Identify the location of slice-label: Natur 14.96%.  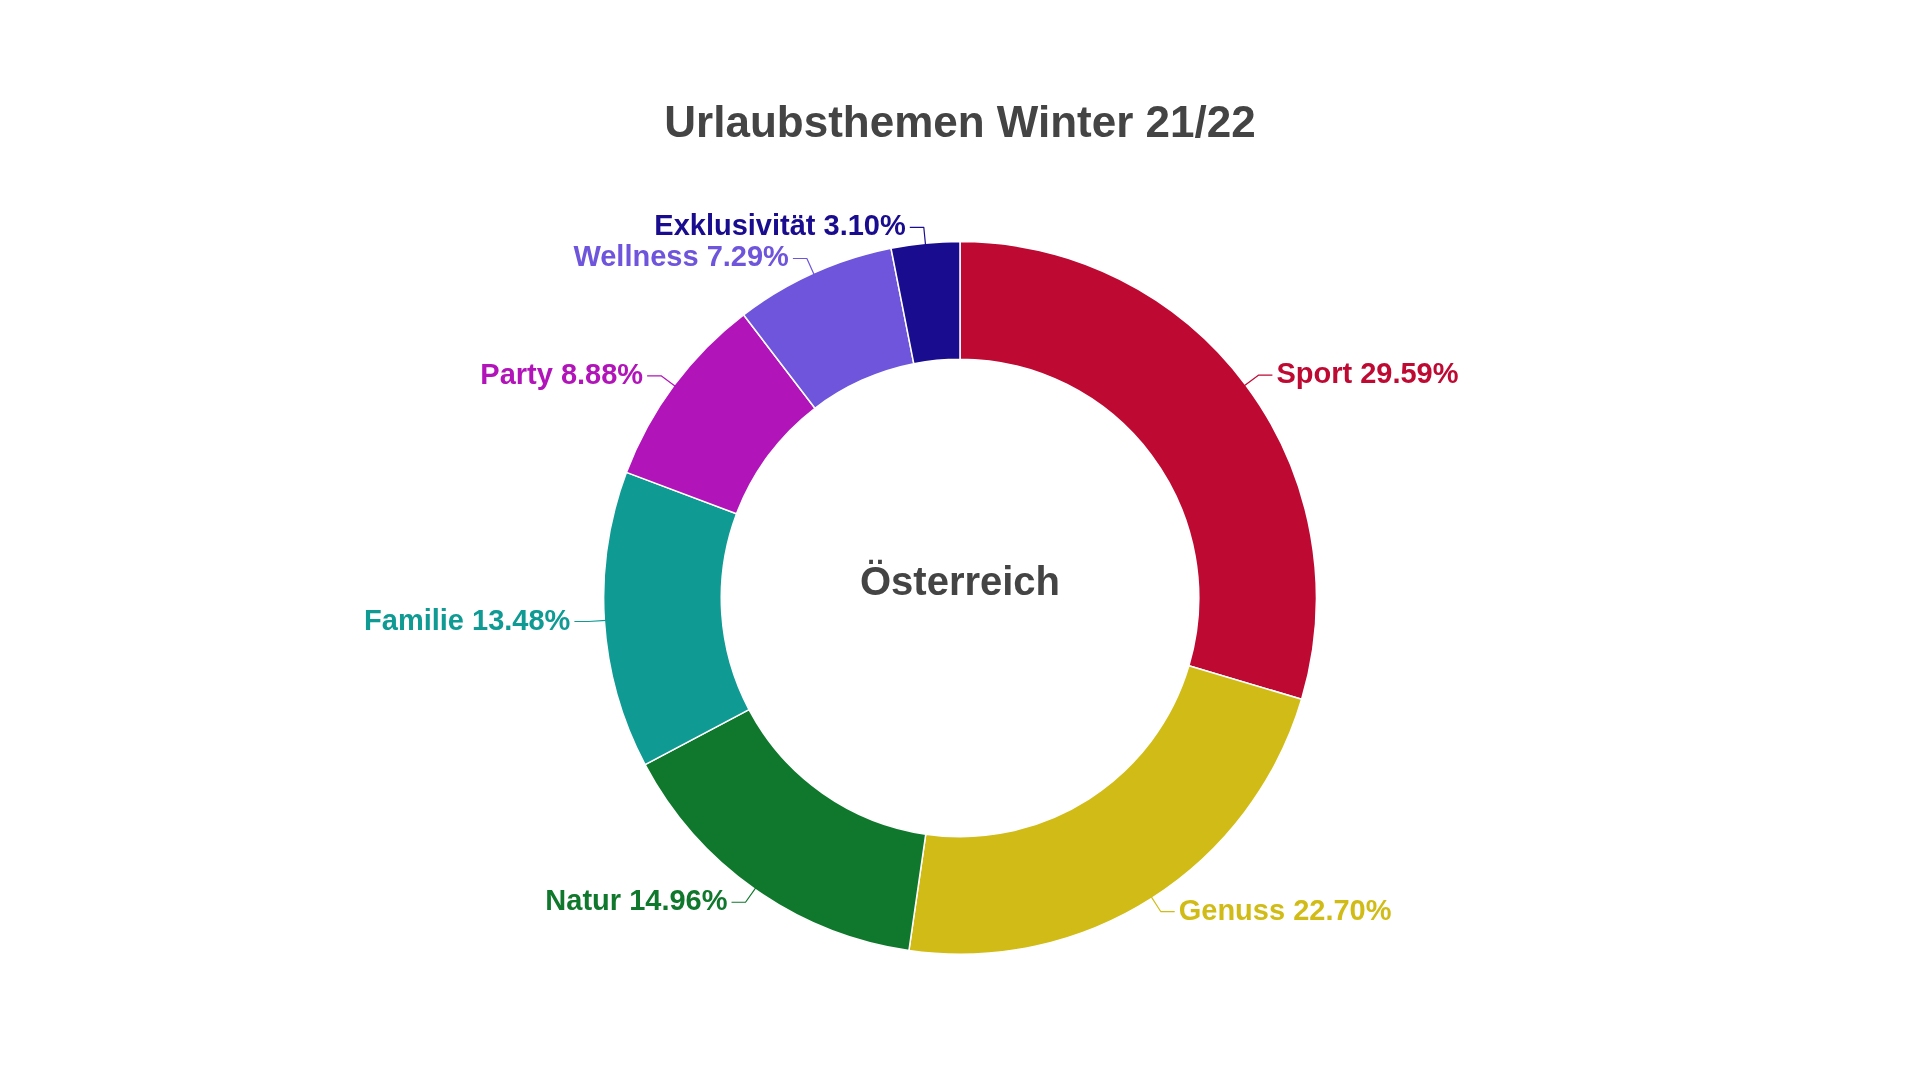
(636, 900).